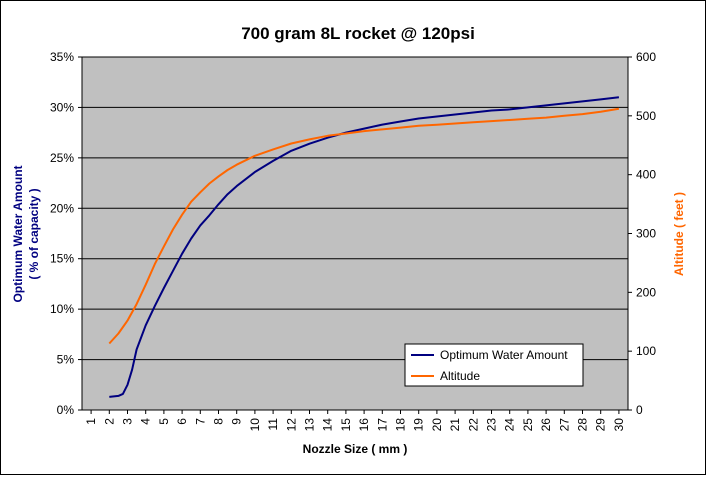  I want to click on x-axis-title: Nozzle Size ( mm ), so click(355, 449).